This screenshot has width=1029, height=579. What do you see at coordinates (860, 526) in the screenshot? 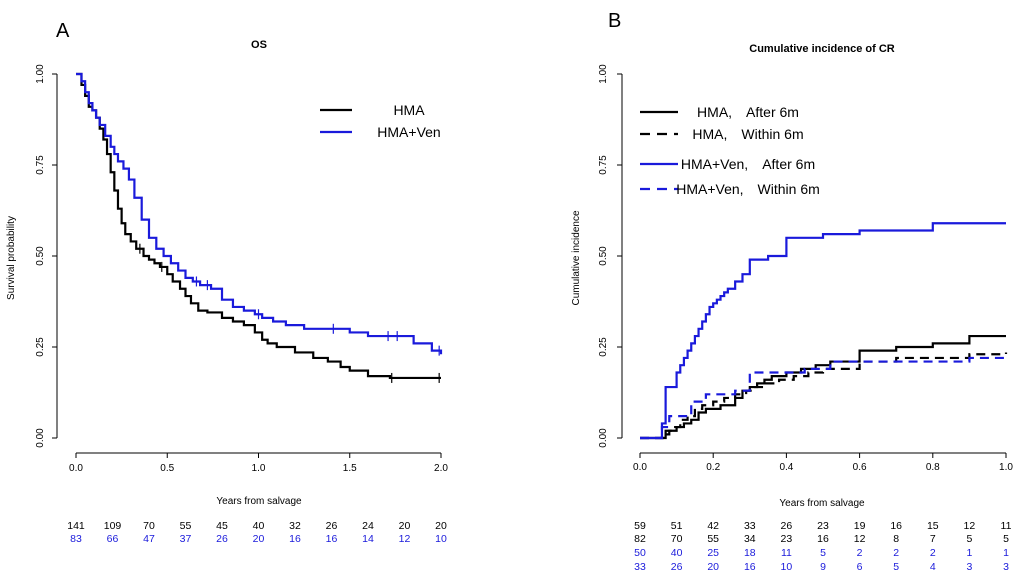
I see `risk-table-value: 19` at bounding box center [860, 526].